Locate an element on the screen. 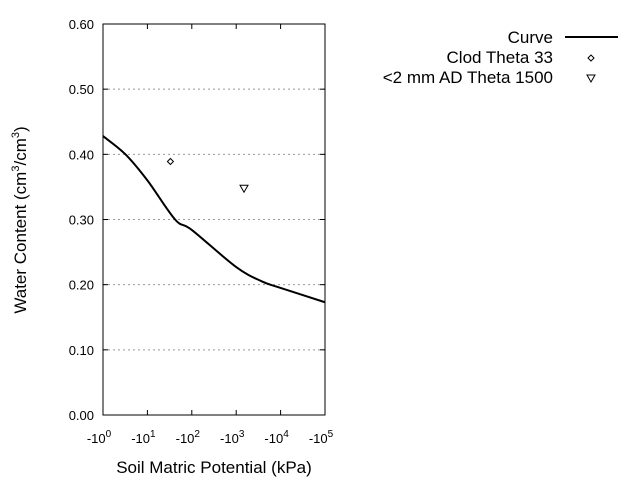 The width and height of the screenshot is (640, 480). x-tick-label: -103 is located at coordinates (232, 437).